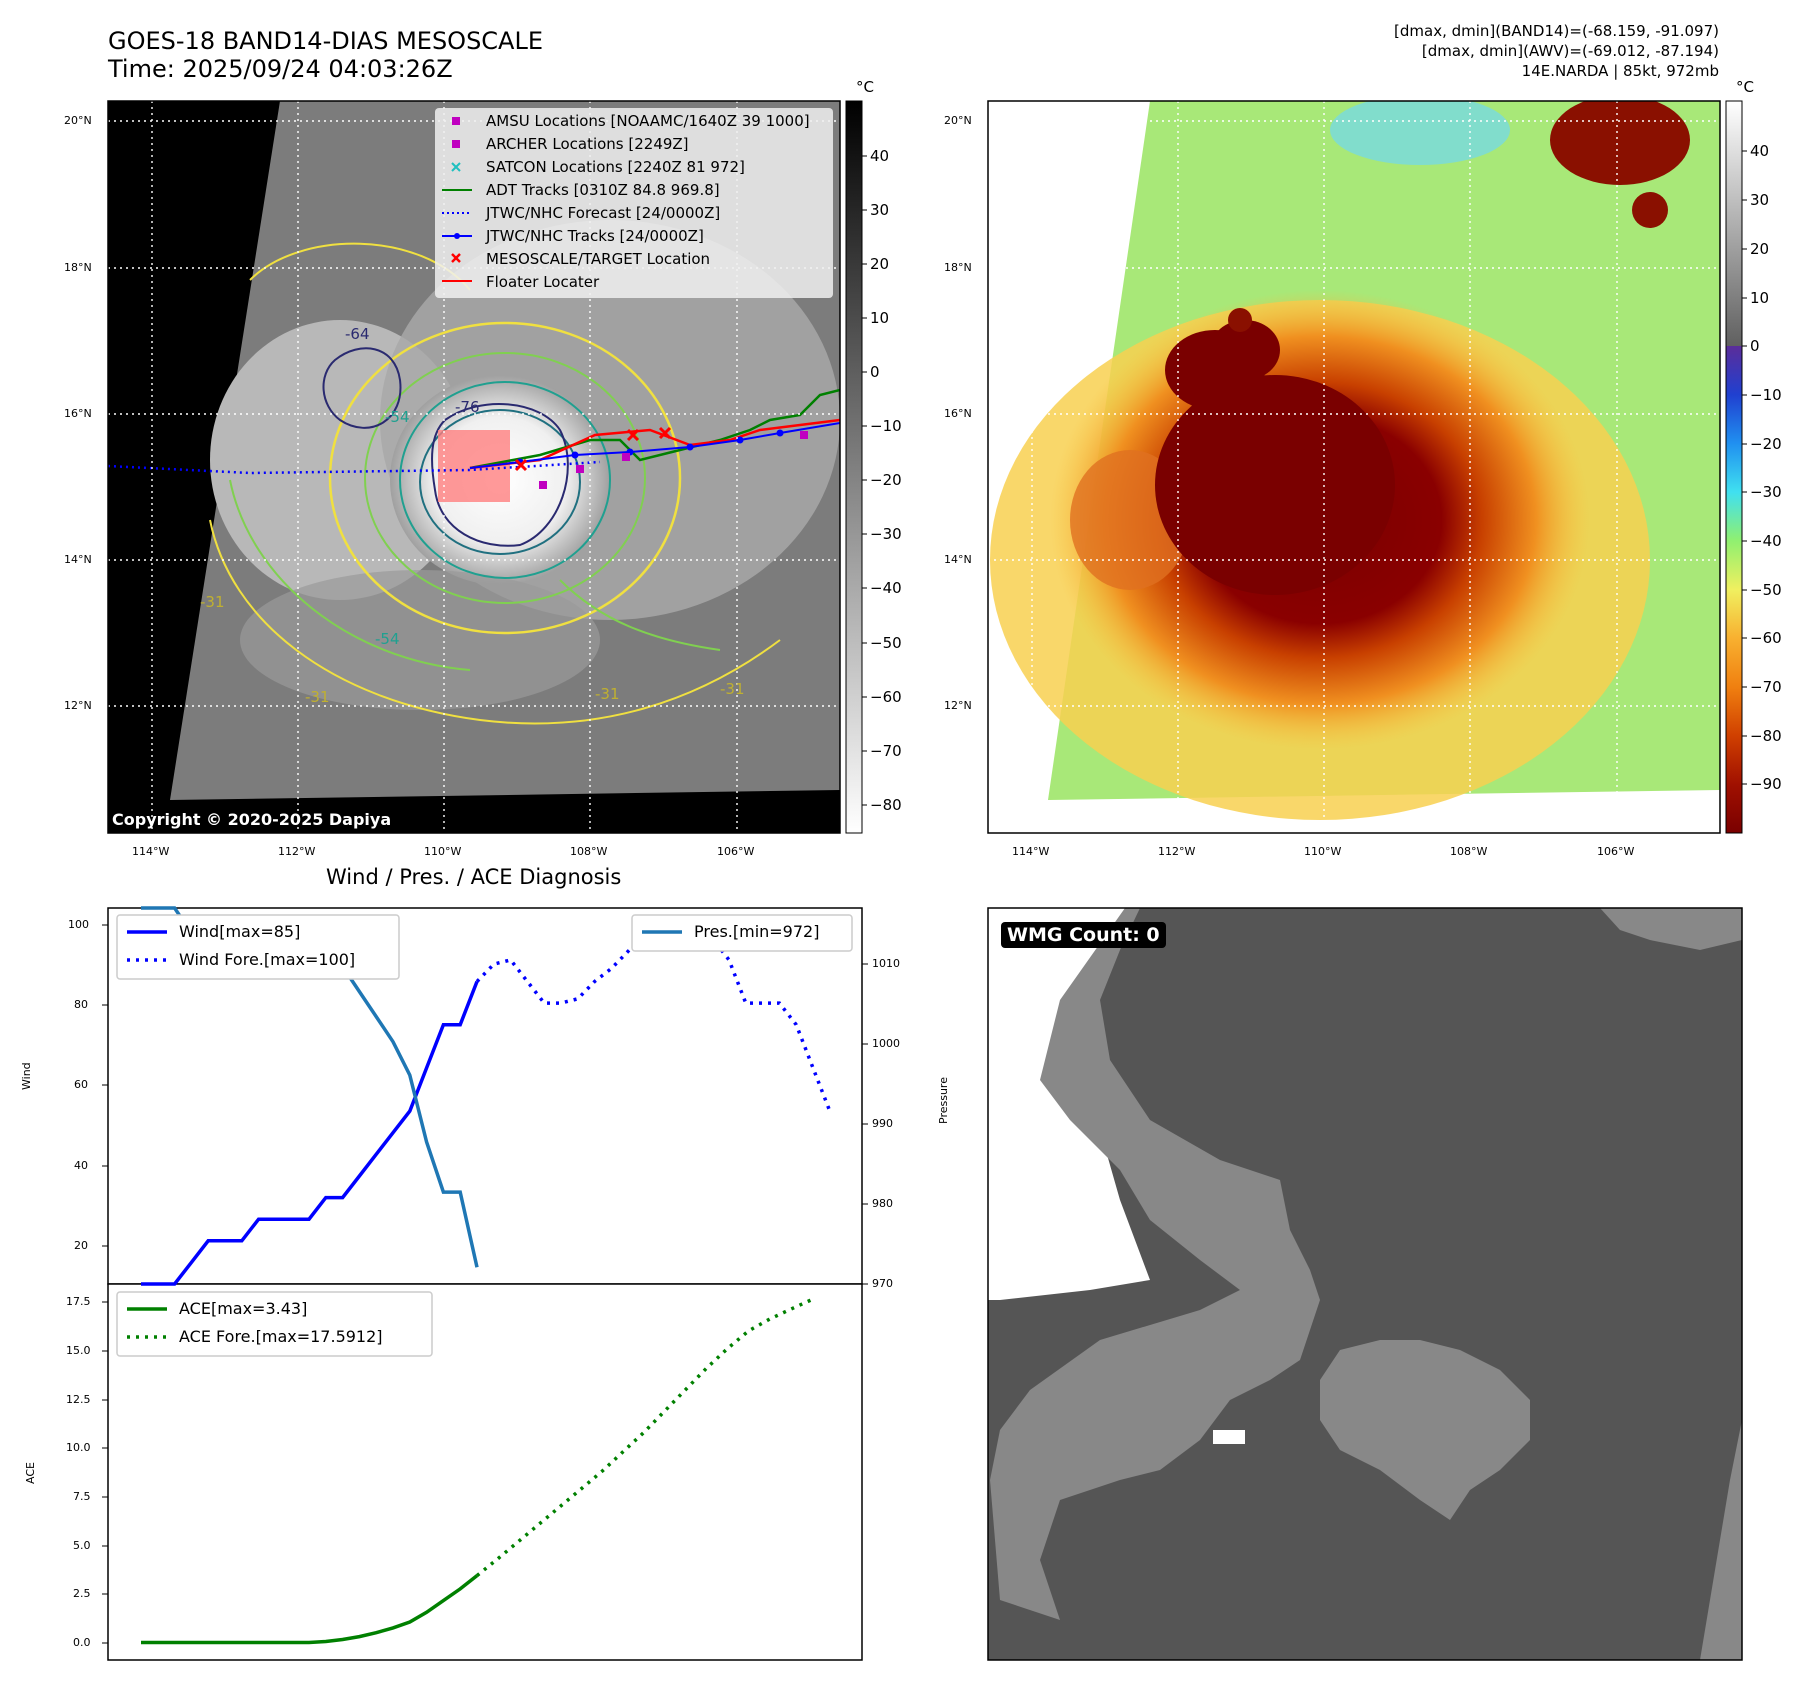 This screenshot has height=1690, width=1801. I want to click on pressure-tick-label: 980, so click(882, 1203).